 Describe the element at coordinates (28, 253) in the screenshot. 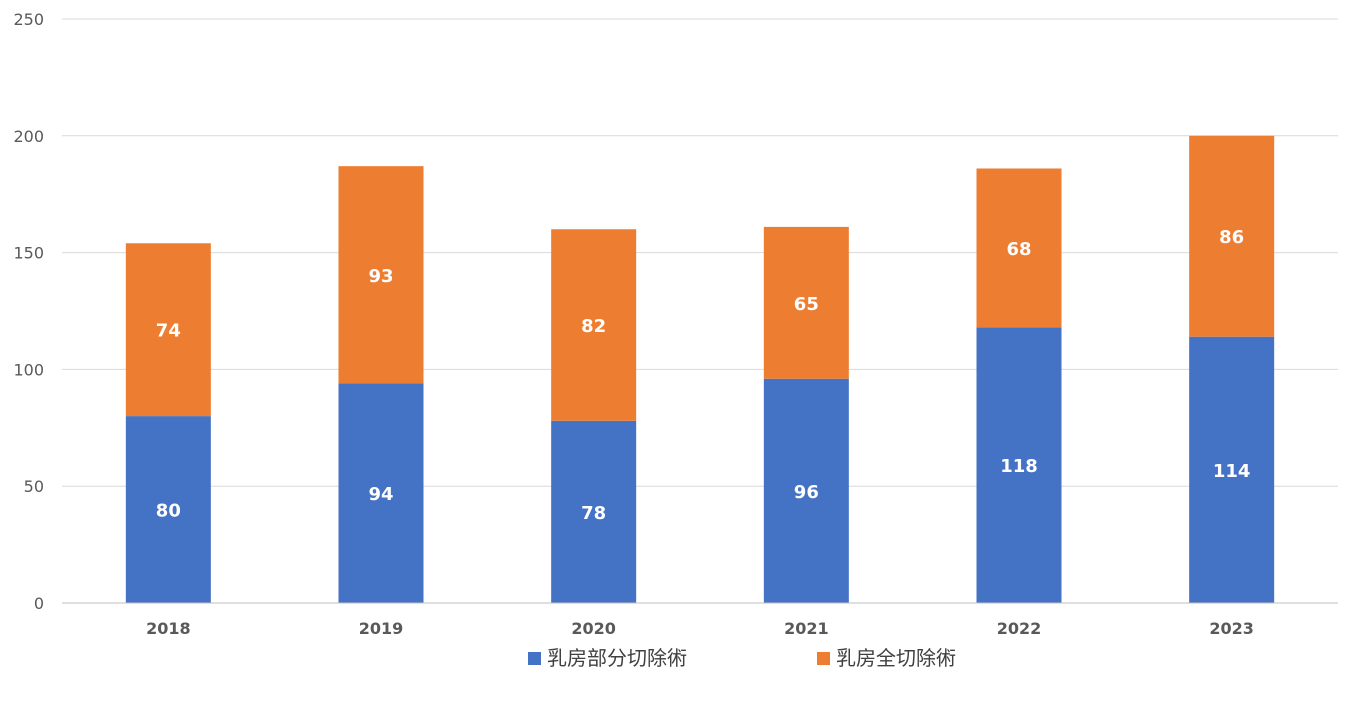

I see `y-tick-label-150: 150` at that location.